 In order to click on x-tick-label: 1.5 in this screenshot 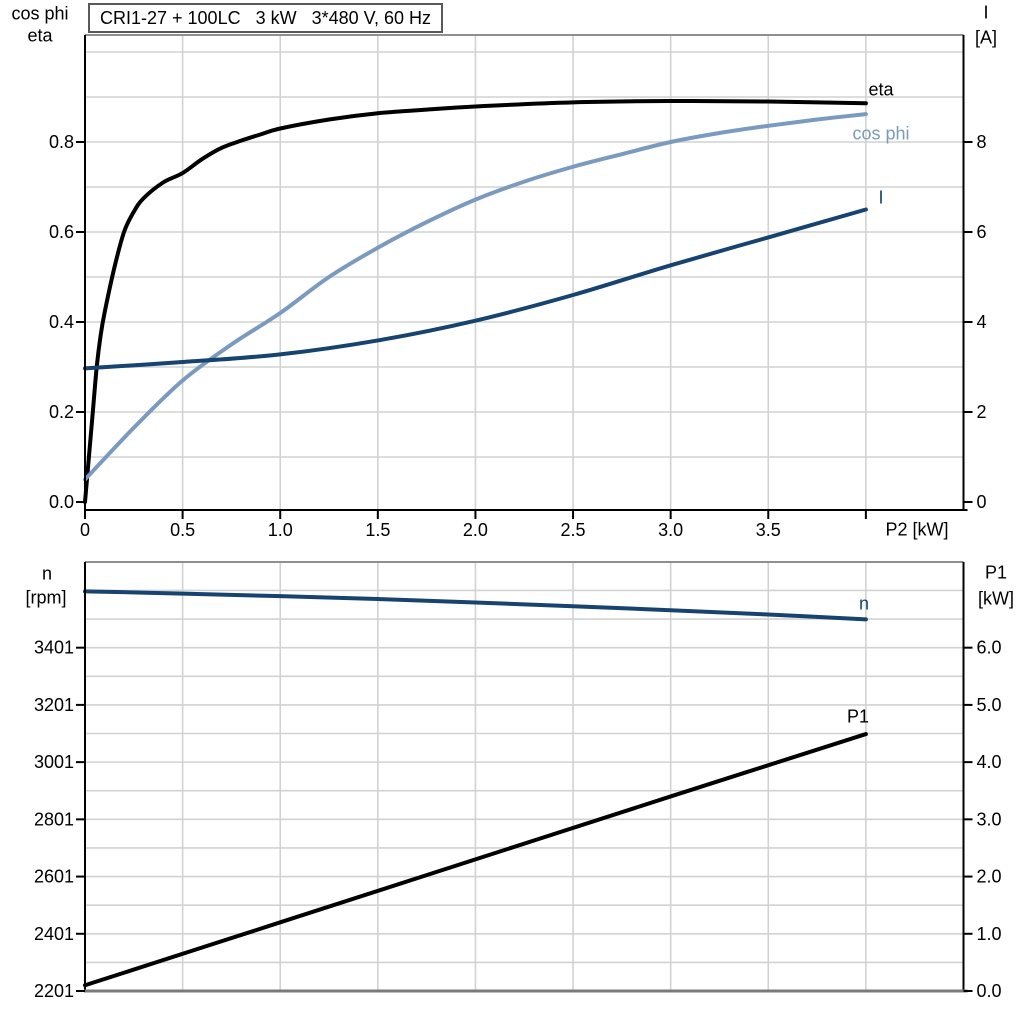, I will do `click(377, 530)`.